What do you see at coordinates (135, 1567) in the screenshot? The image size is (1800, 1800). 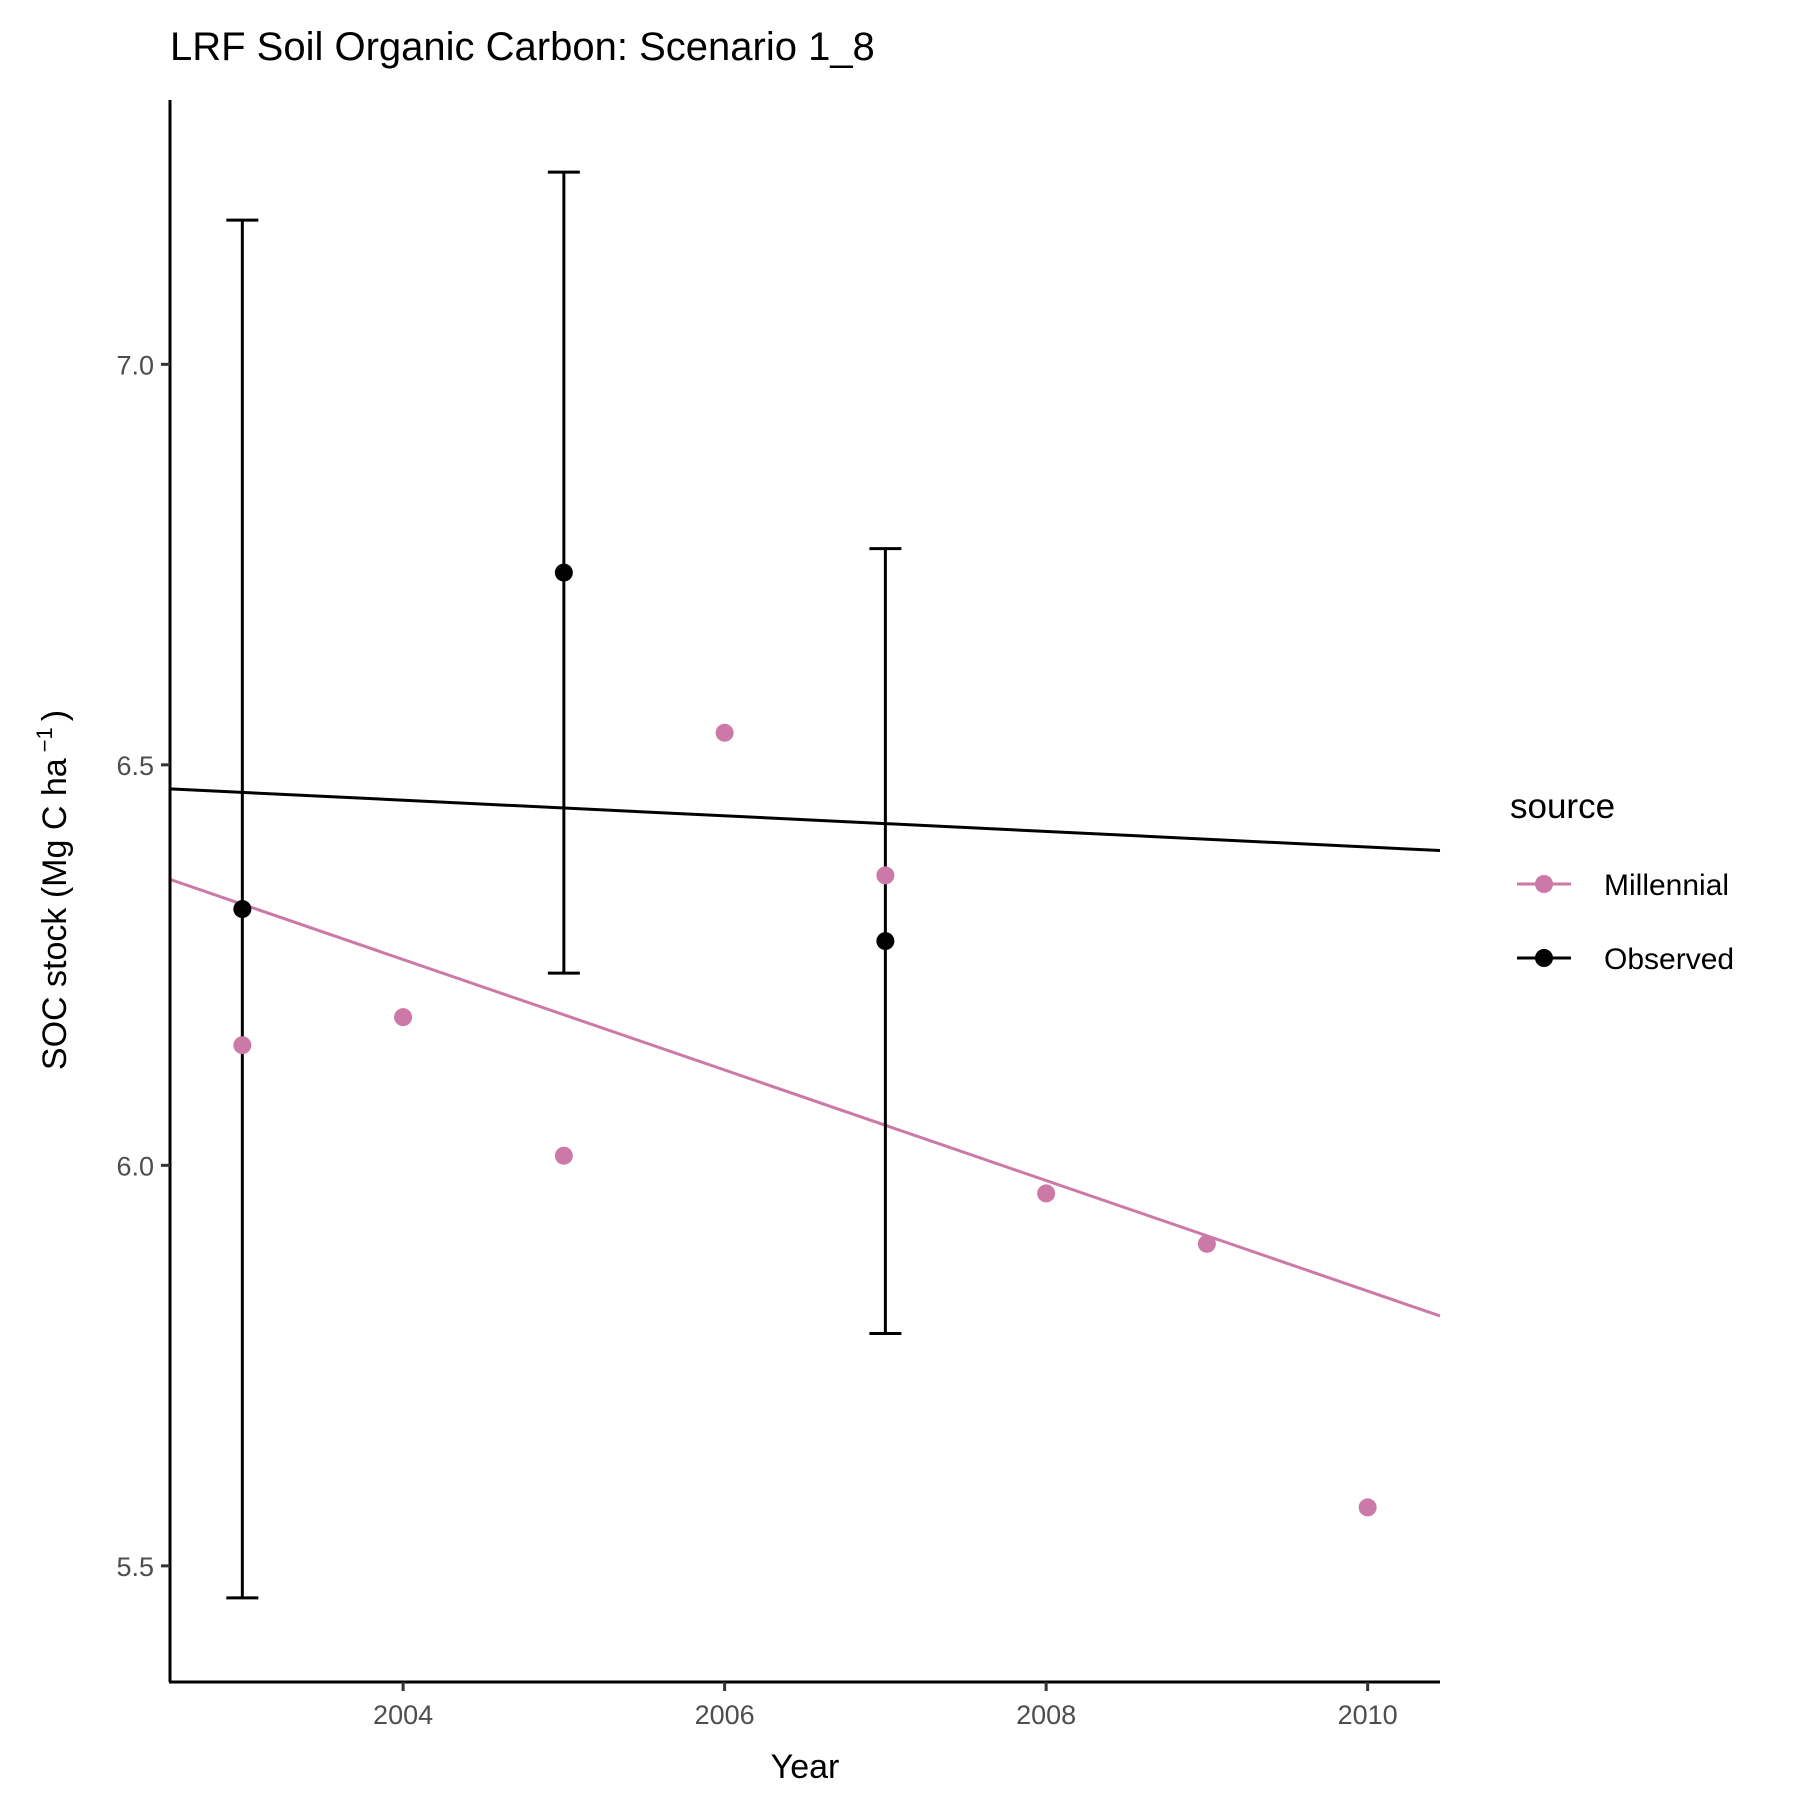 I see `y-tick-label: 5.5` at bounding box center [135, 1567].